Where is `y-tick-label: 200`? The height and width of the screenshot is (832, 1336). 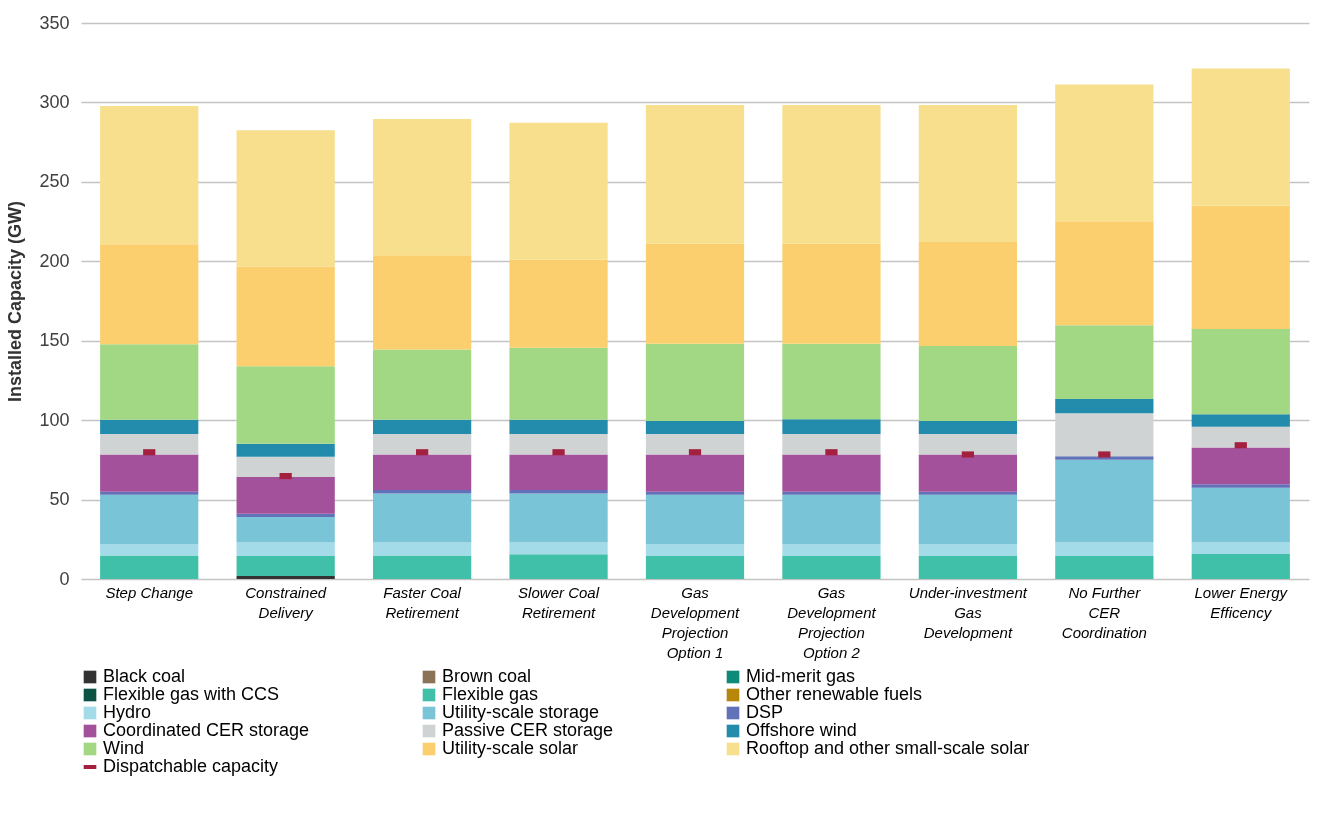
y-tick-label: 200 is located at coordinates (54, 260).